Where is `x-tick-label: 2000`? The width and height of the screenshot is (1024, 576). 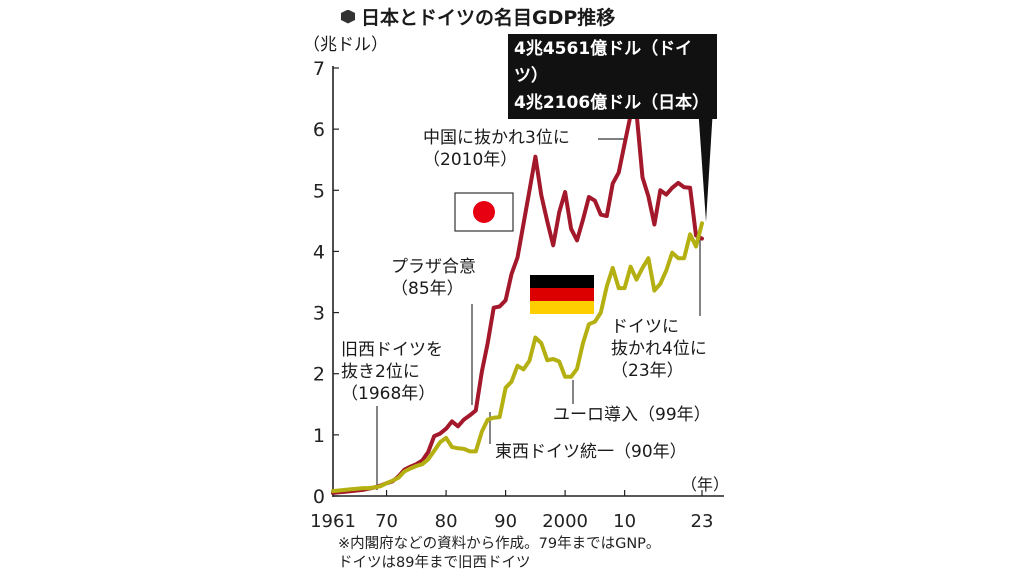
x-tick-label: 2000 is located at coordinates (565, 521).